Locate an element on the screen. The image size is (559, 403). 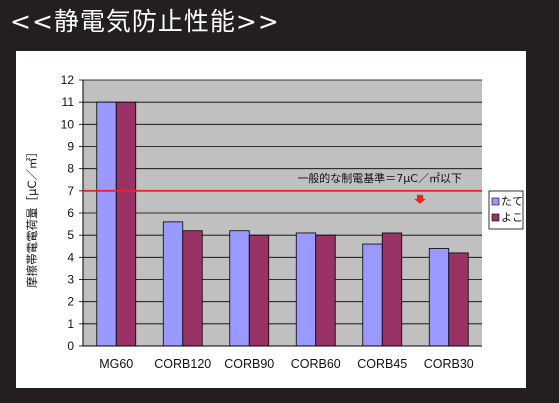
bar-yoko-mg60 is located at coordinates (126, 224).